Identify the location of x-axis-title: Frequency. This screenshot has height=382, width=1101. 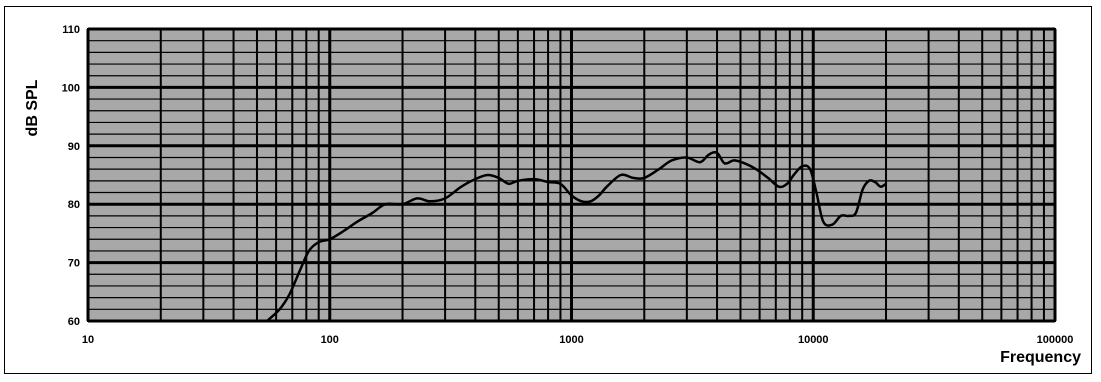
(1040, 357).